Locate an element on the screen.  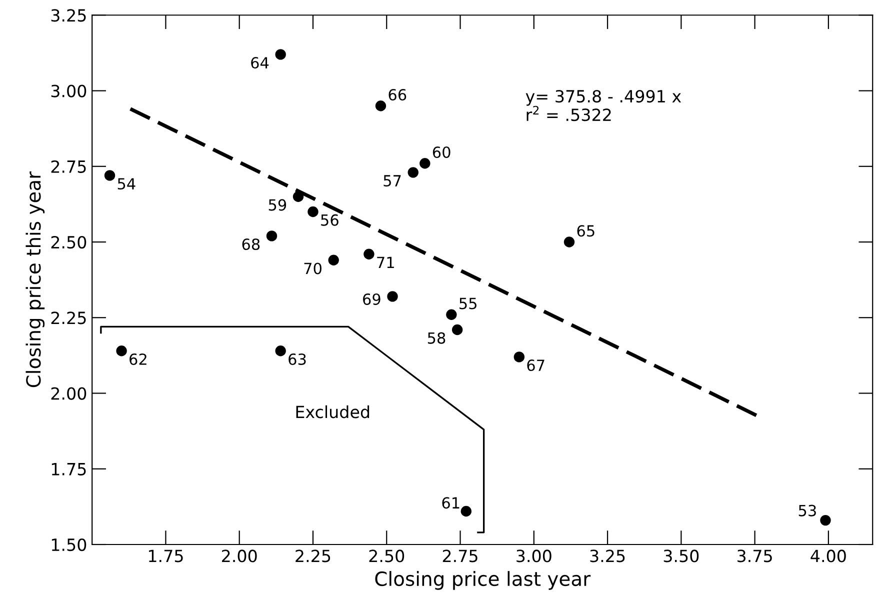
annotation: 55 is located at coordinates (468, 304).